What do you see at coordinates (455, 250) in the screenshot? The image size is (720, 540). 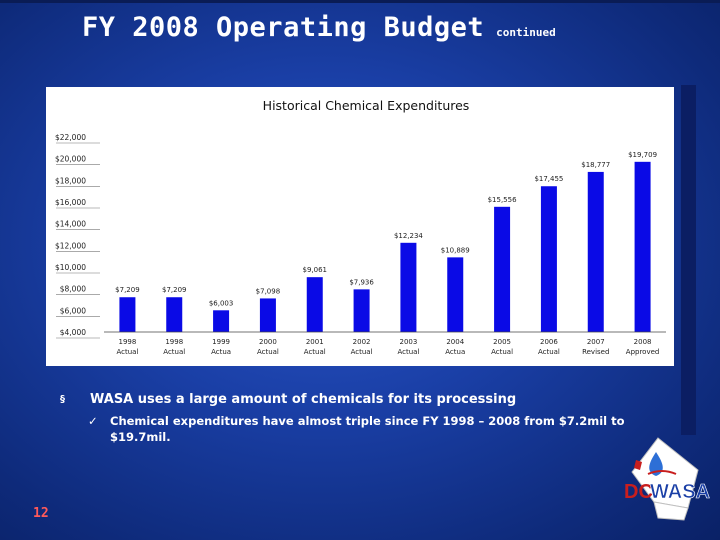 I see `bar-value-label: $10,889` at bounding box center [455, 250].